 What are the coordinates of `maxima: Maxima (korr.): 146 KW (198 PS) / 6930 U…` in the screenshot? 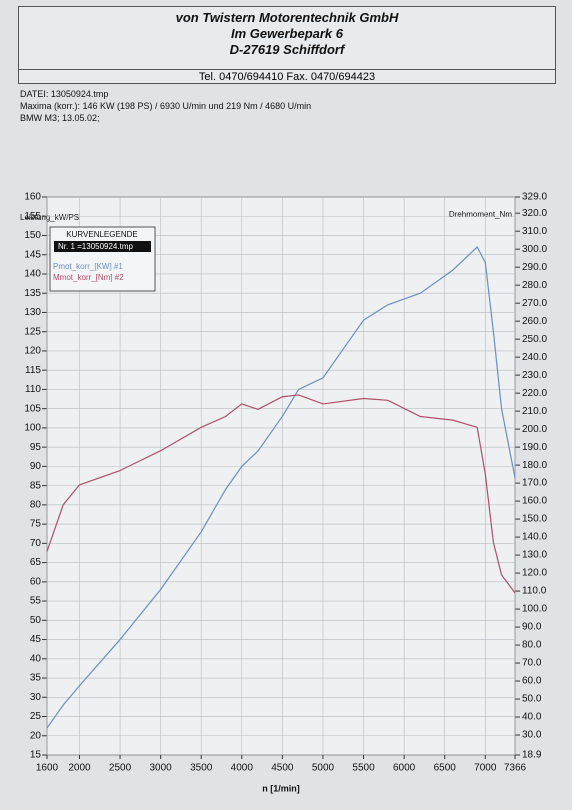 It's located at (166, 106).